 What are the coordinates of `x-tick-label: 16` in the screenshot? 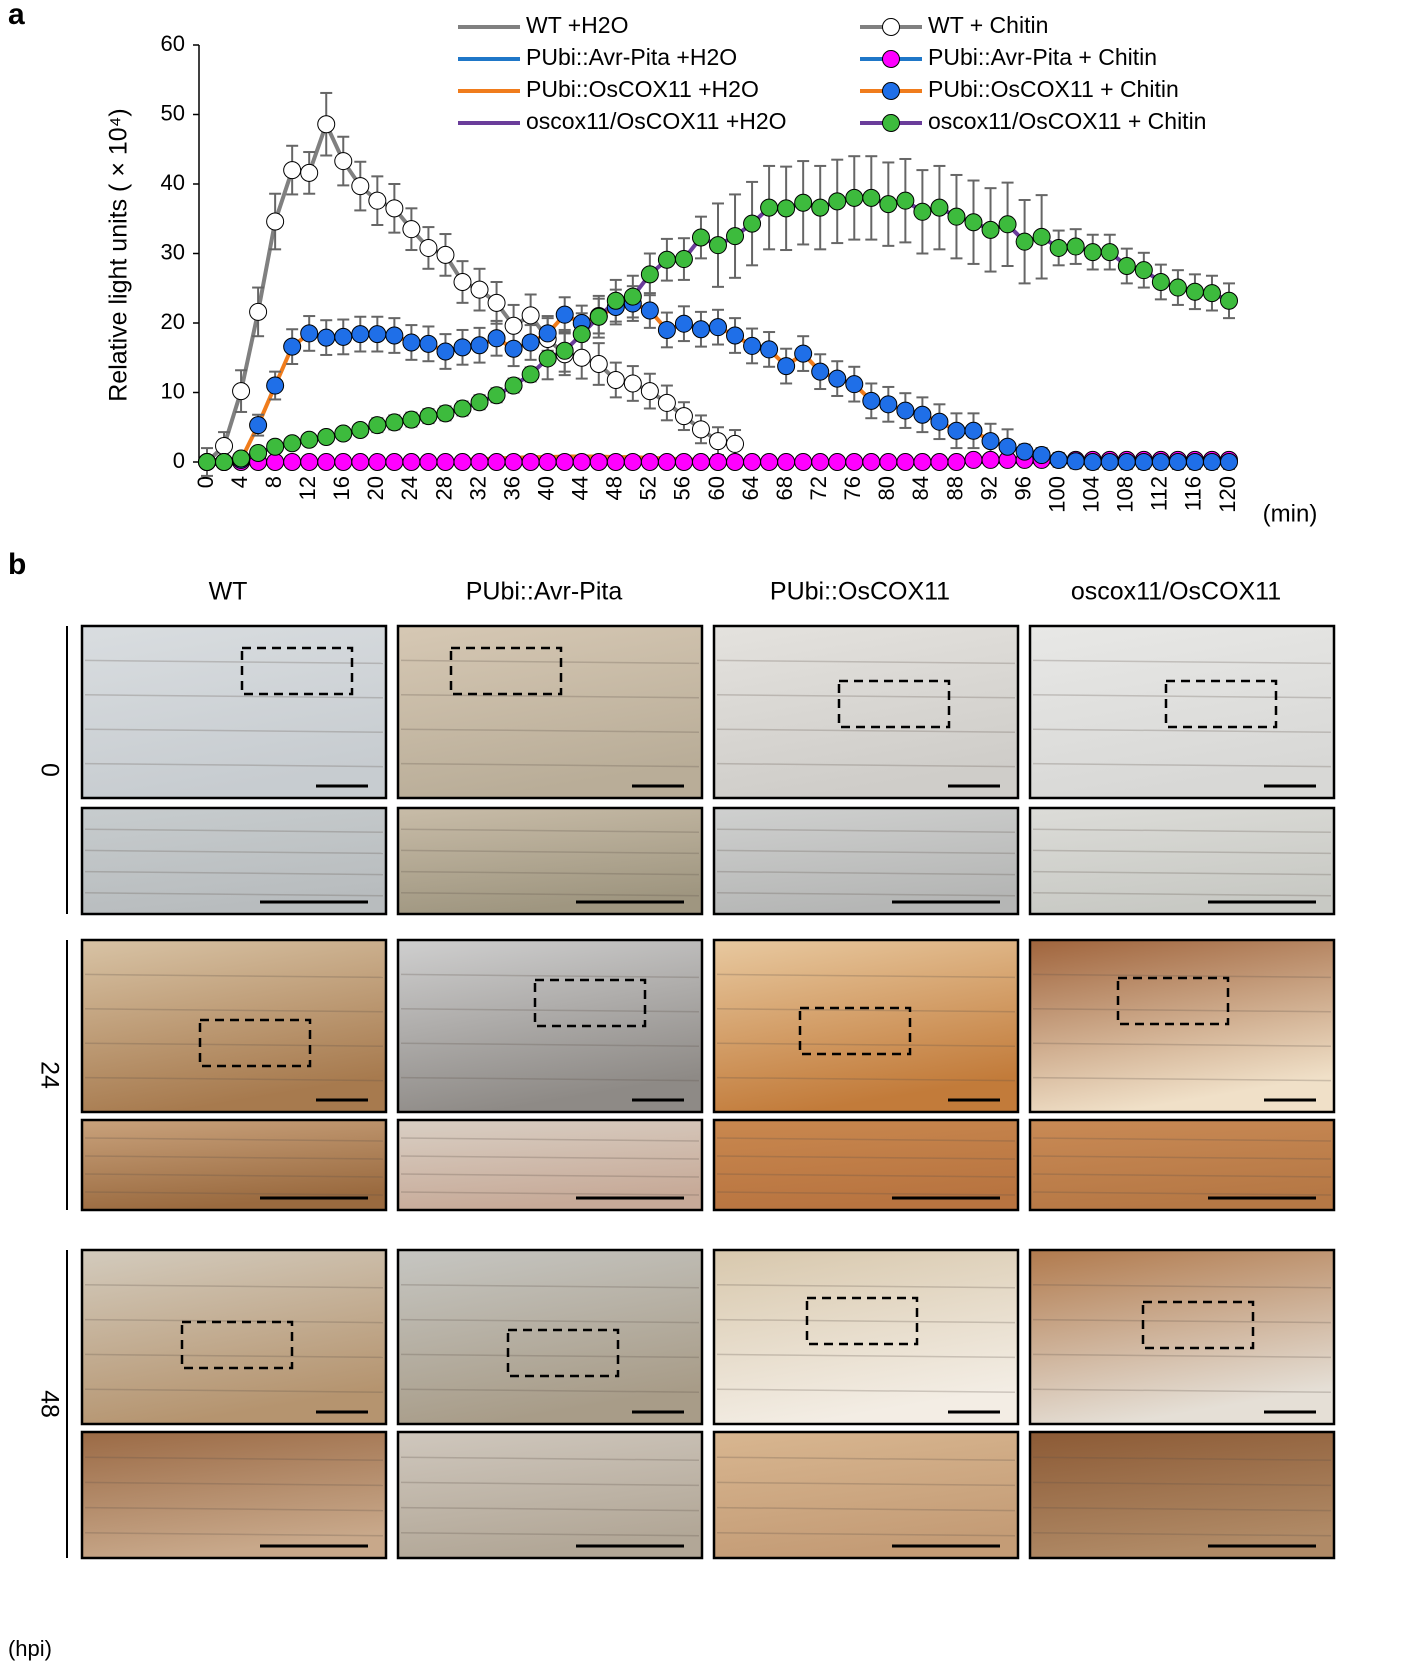 It's located at (341, 488).